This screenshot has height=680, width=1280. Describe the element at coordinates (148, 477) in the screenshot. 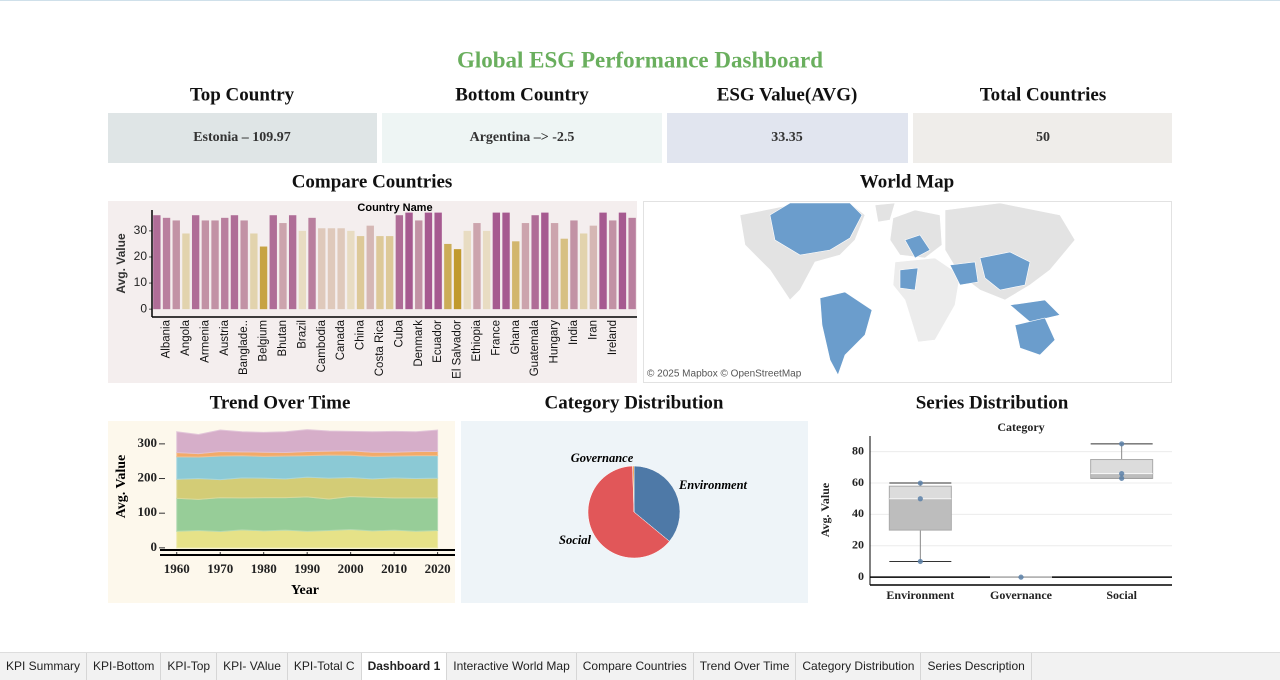

I see `y-tick-label: 200` at that location.